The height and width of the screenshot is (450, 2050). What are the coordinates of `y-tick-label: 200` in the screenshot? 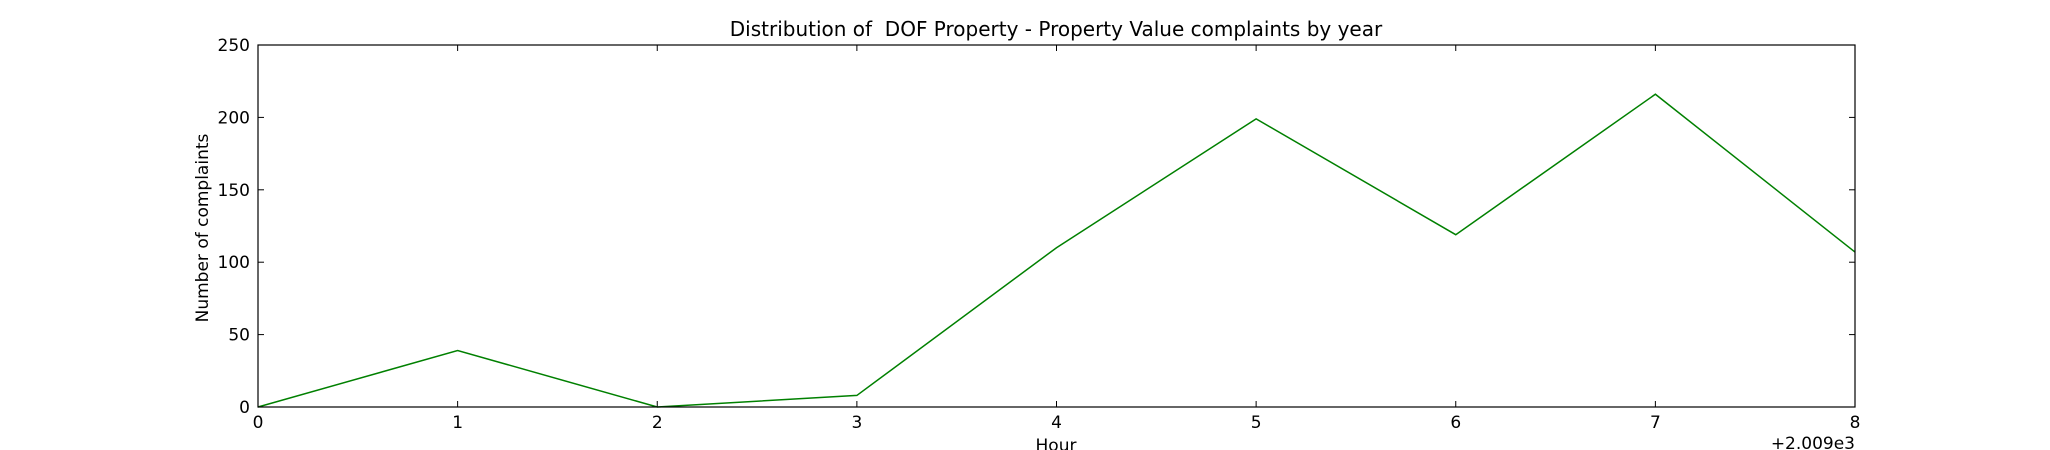 It's located at (234, 118).